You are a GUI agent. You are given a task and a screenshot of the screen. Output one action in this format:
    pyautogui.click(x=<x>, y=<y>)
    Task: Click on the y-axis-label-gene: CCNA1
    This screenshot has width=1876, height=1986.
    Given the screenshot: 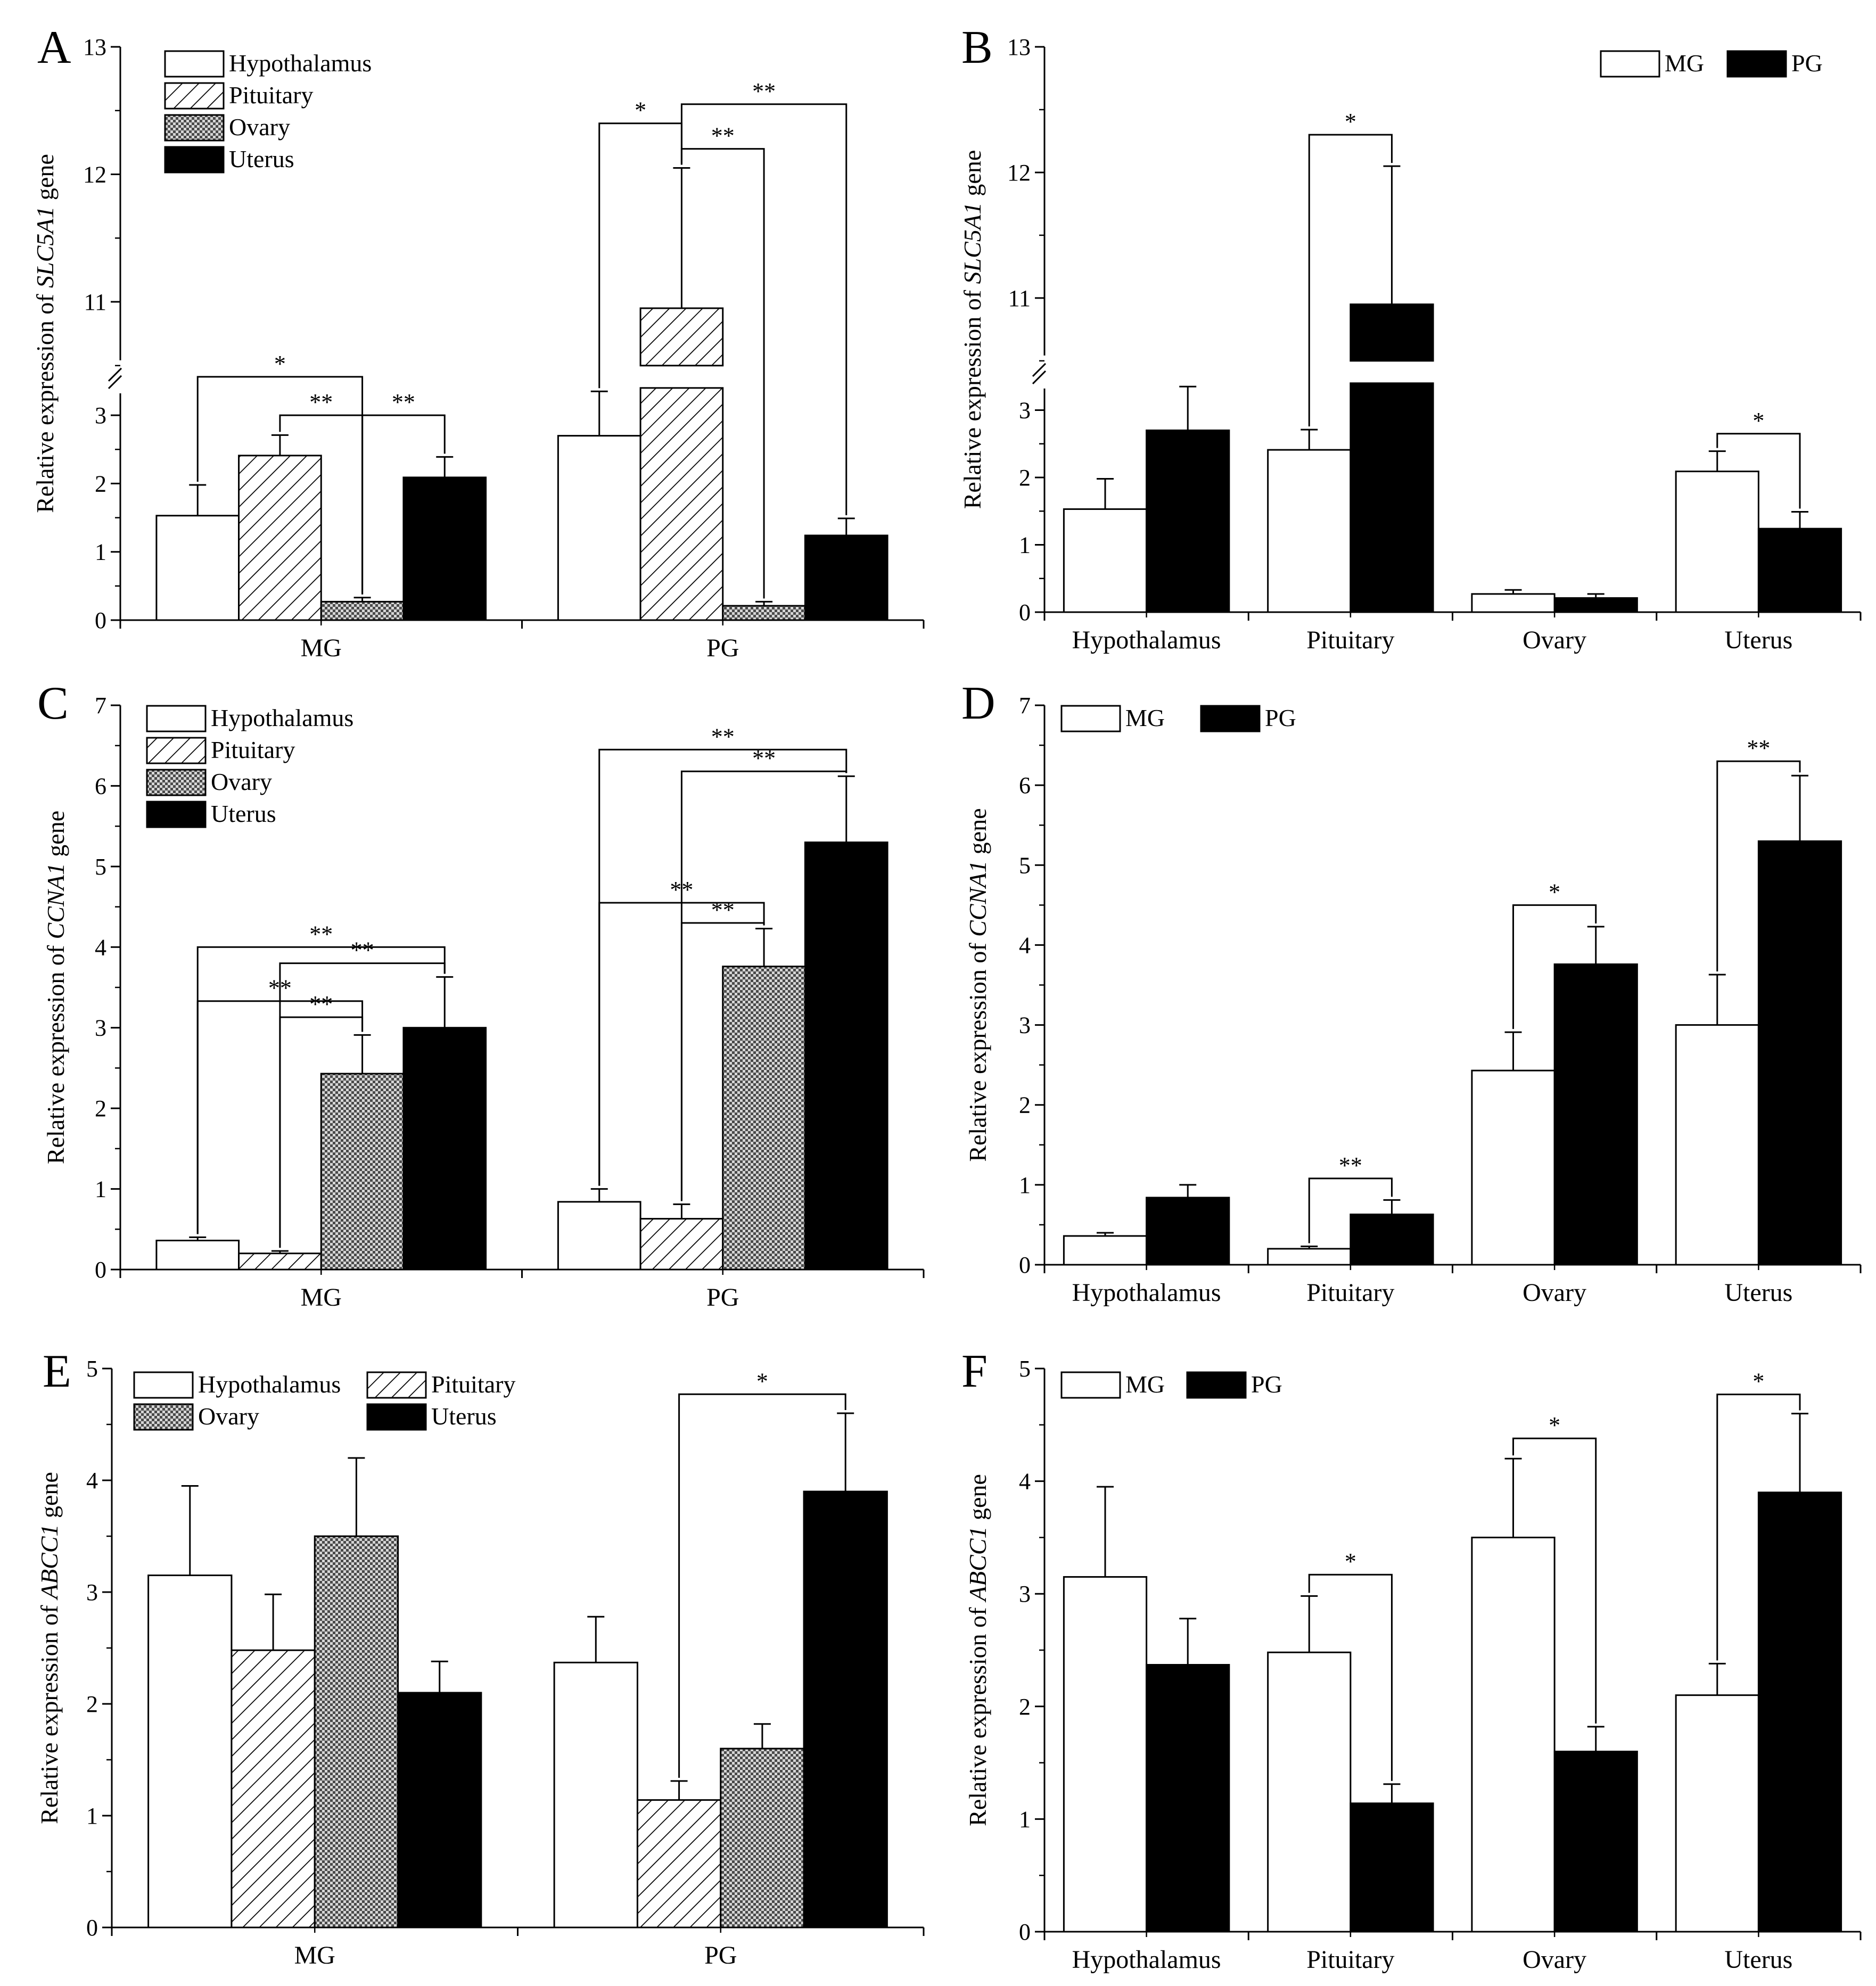 What is the action you would take?
    pyautogui.click(x=55, y=901)
    